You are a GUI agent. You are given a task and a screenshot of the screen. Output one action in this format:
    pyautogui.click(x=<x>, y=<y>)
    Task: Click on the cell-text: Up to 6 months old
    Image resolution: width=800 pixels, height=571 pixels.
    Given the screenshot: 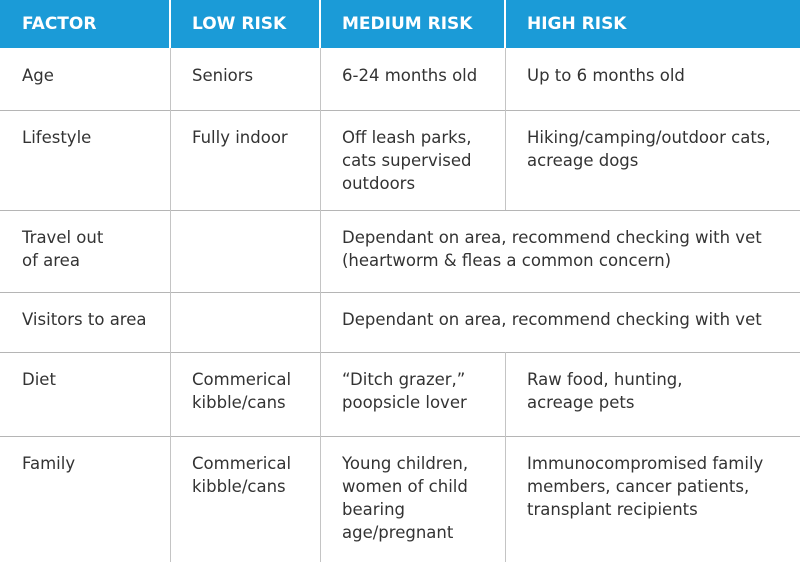 What is the action you would take?
    pyautogui.click(x=606, y=75)
    